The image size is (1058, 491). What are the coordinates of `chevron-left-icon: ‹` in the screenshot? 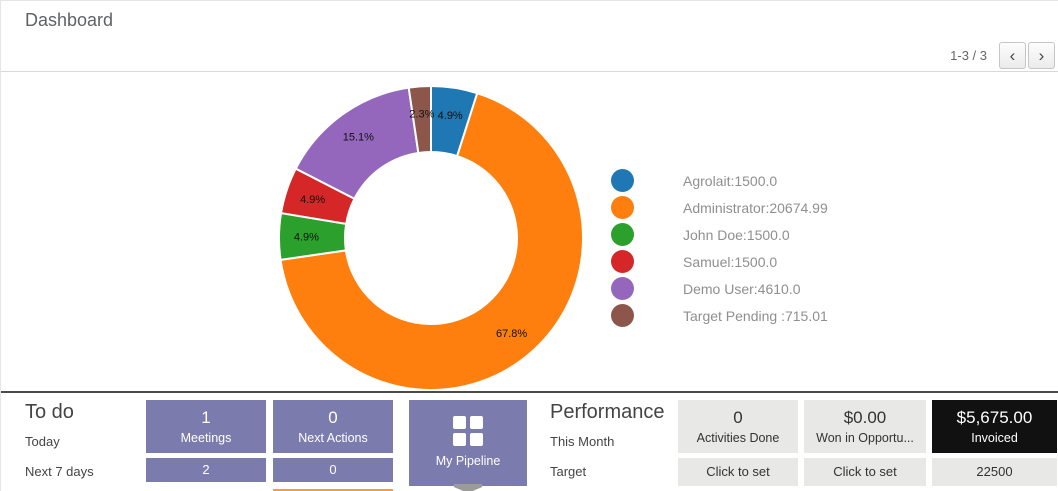 It's located at (1012, 55).